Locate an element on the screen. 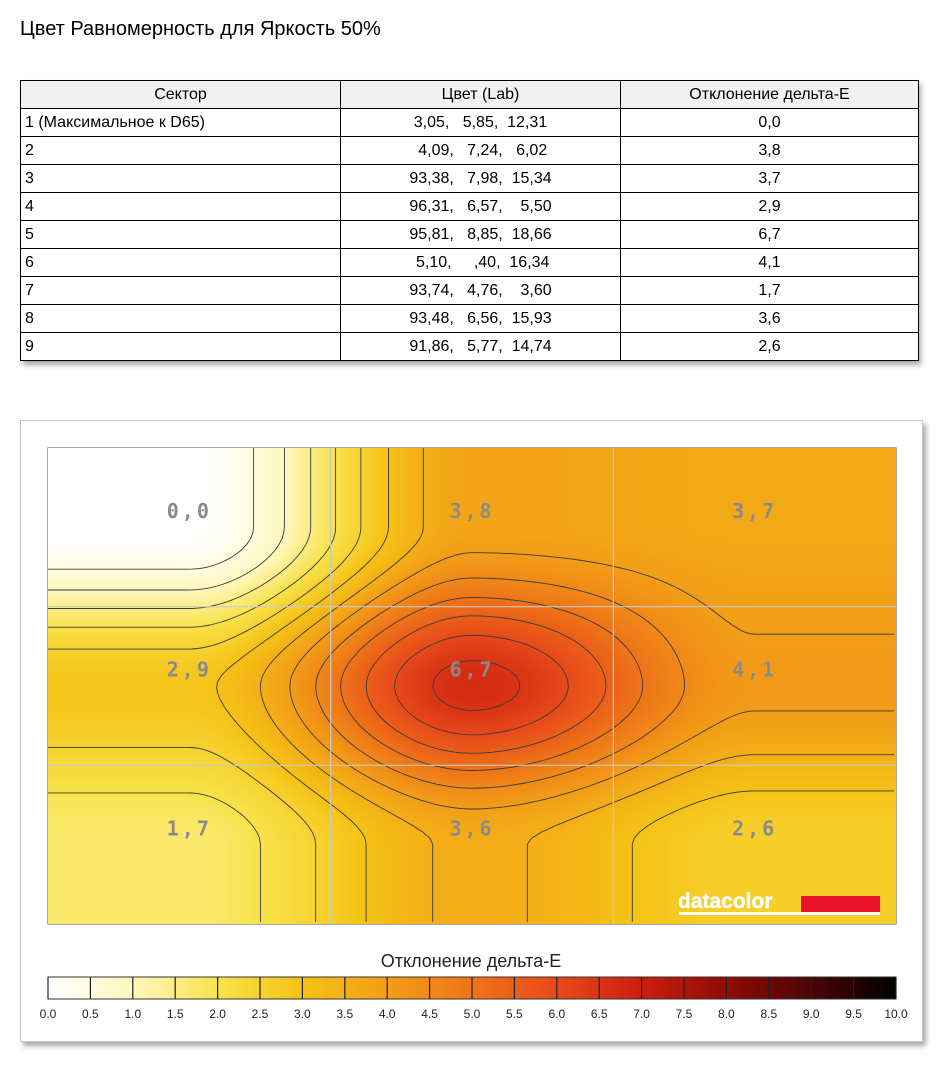 The height and width of the screenshot is (1065, 945). cell-lab: 3,05, 5,85, 12,31 is located at coordinates (480, 122).